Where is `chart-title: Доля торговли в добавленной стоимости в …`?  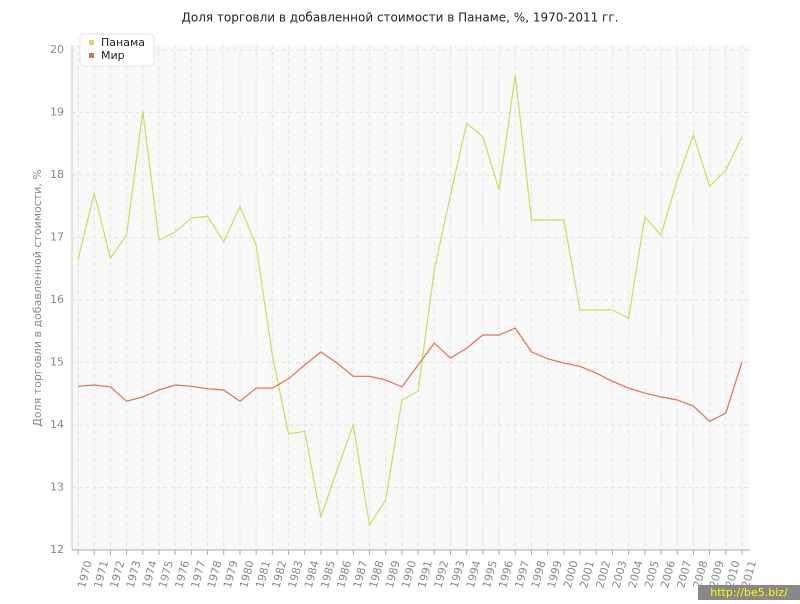
chart-title: Доля торговли в добавленной стоимости в … is located at coordinates (400, 18).